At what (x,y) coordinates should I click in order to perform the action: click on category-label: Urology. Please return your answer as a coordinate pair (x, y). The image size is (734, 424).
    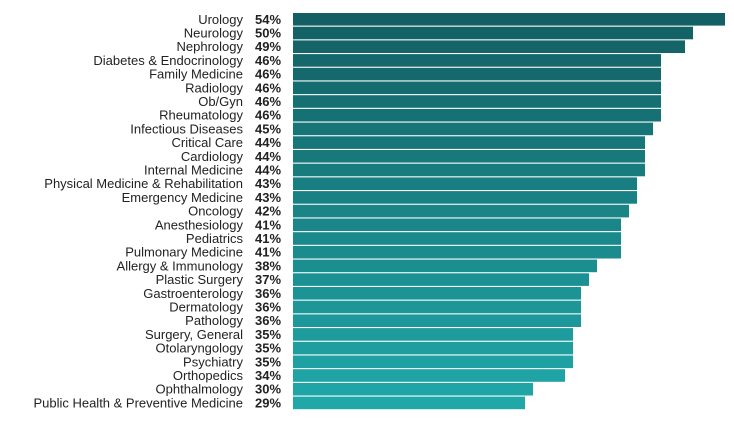
    Looking at the image, I should click on (220, 19).